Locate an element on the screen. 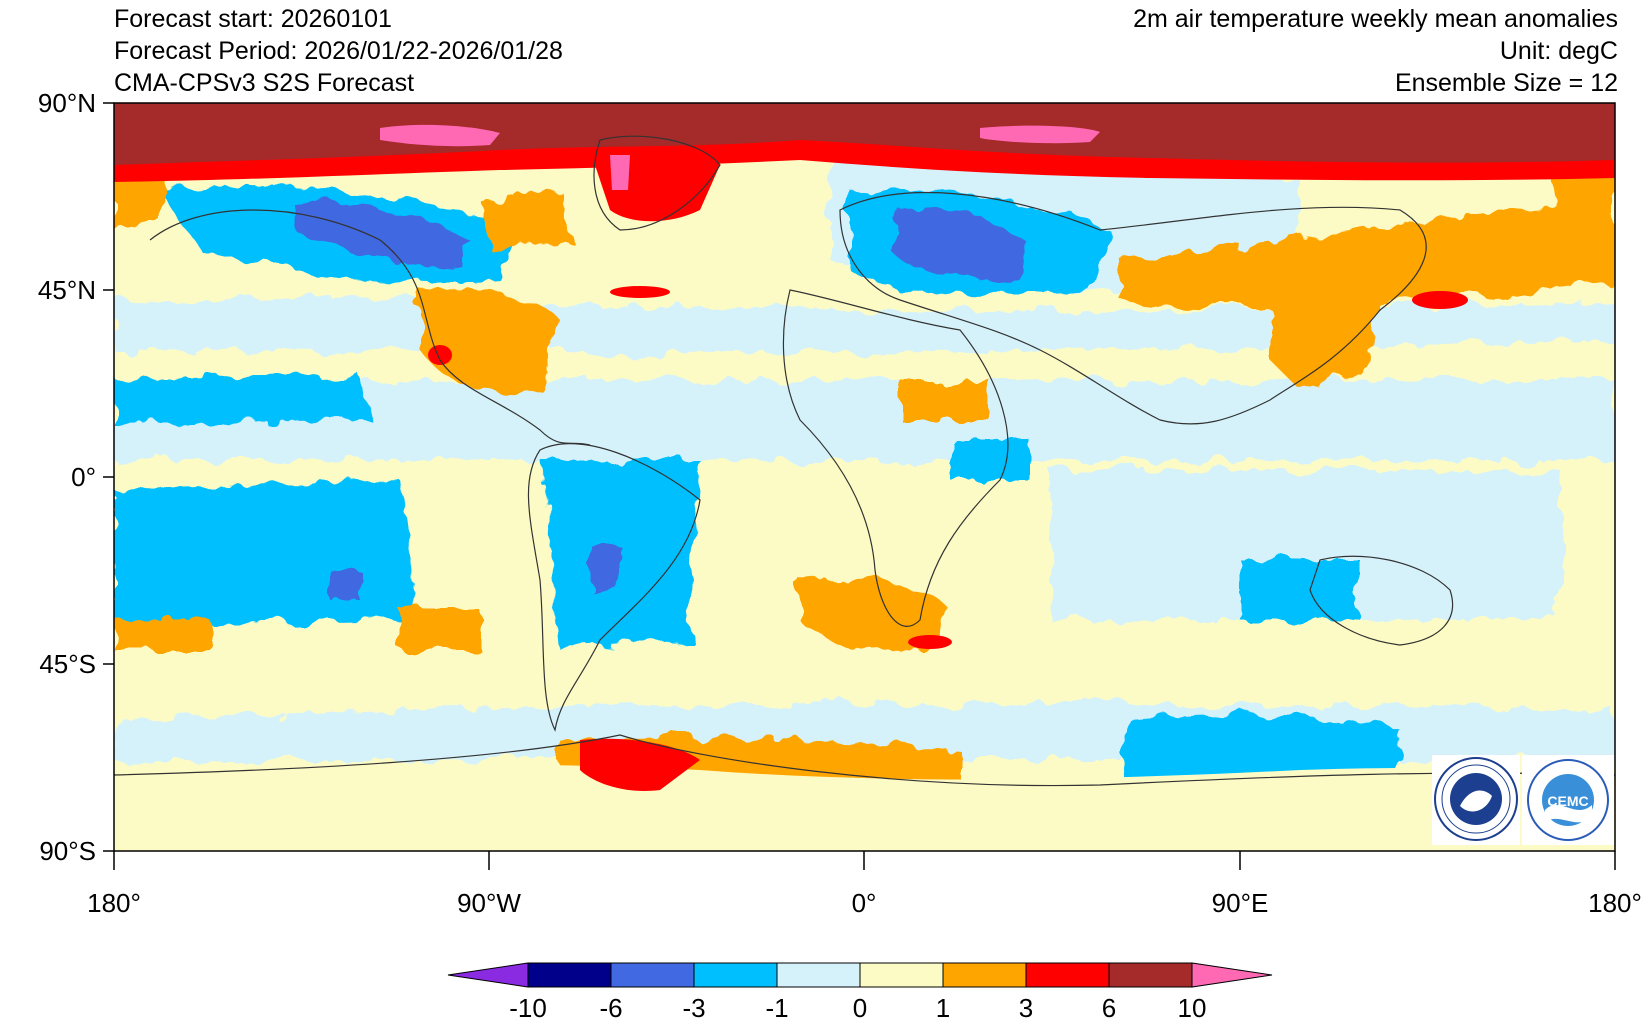 The width and height of the screenshot is (1648, 1033). colorbar-level-label: 6 is located at coordinates (1109, 1008).